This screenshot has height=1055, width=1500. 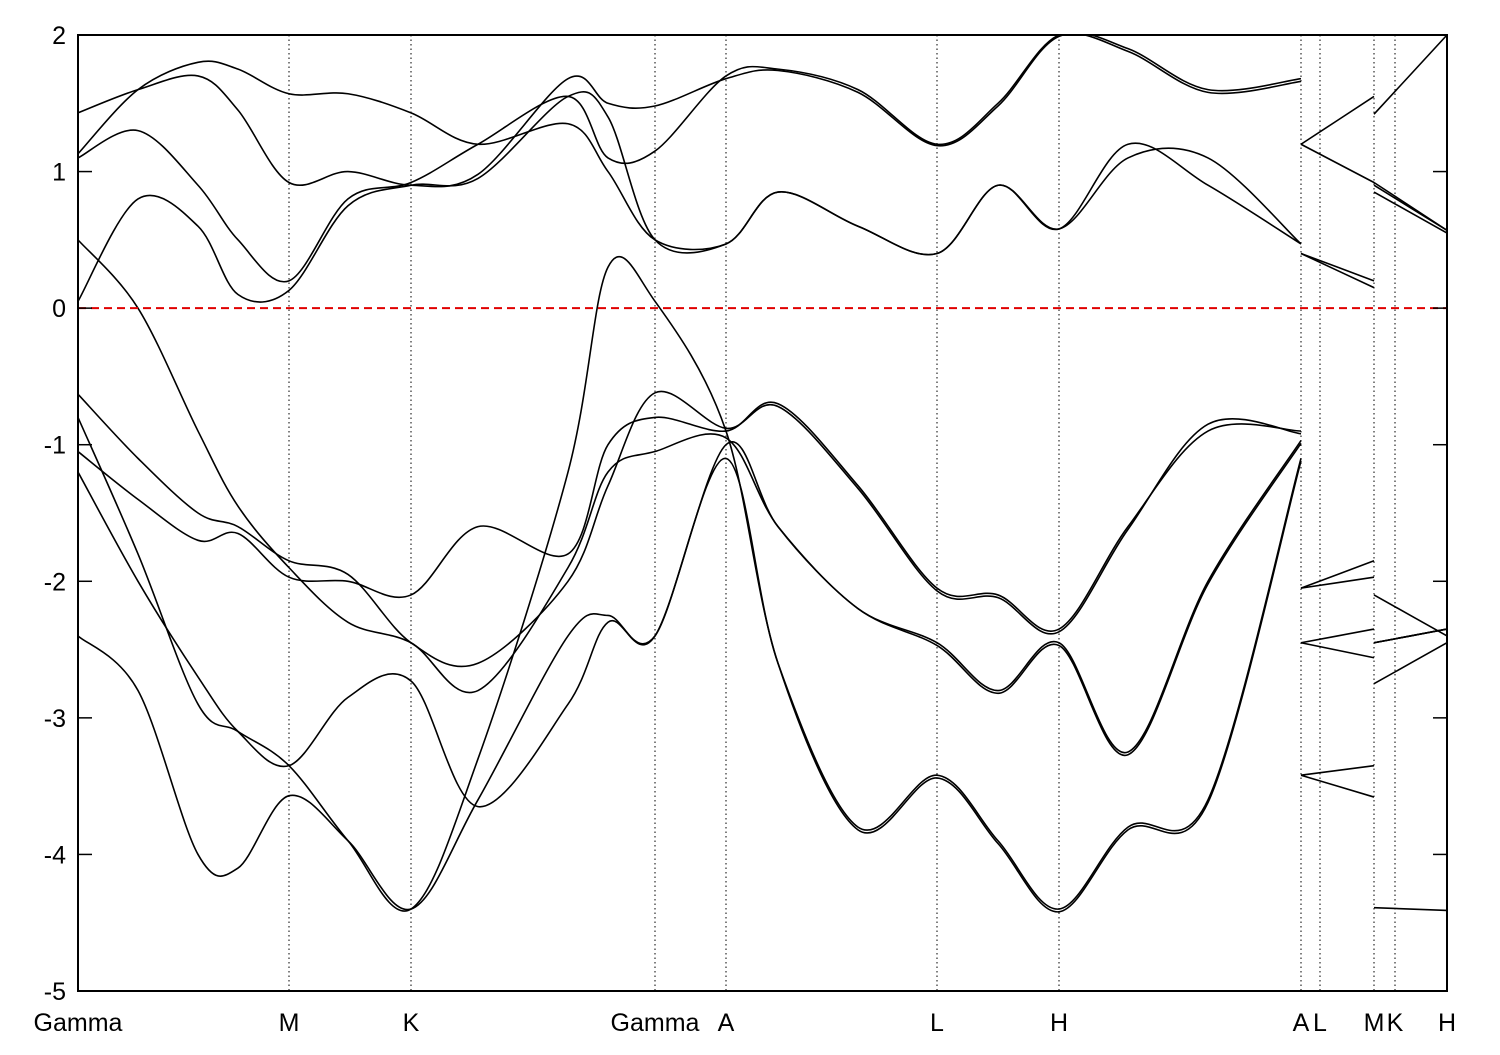 I want to click on y-tick-label: -1, so click(x=55, y=446).